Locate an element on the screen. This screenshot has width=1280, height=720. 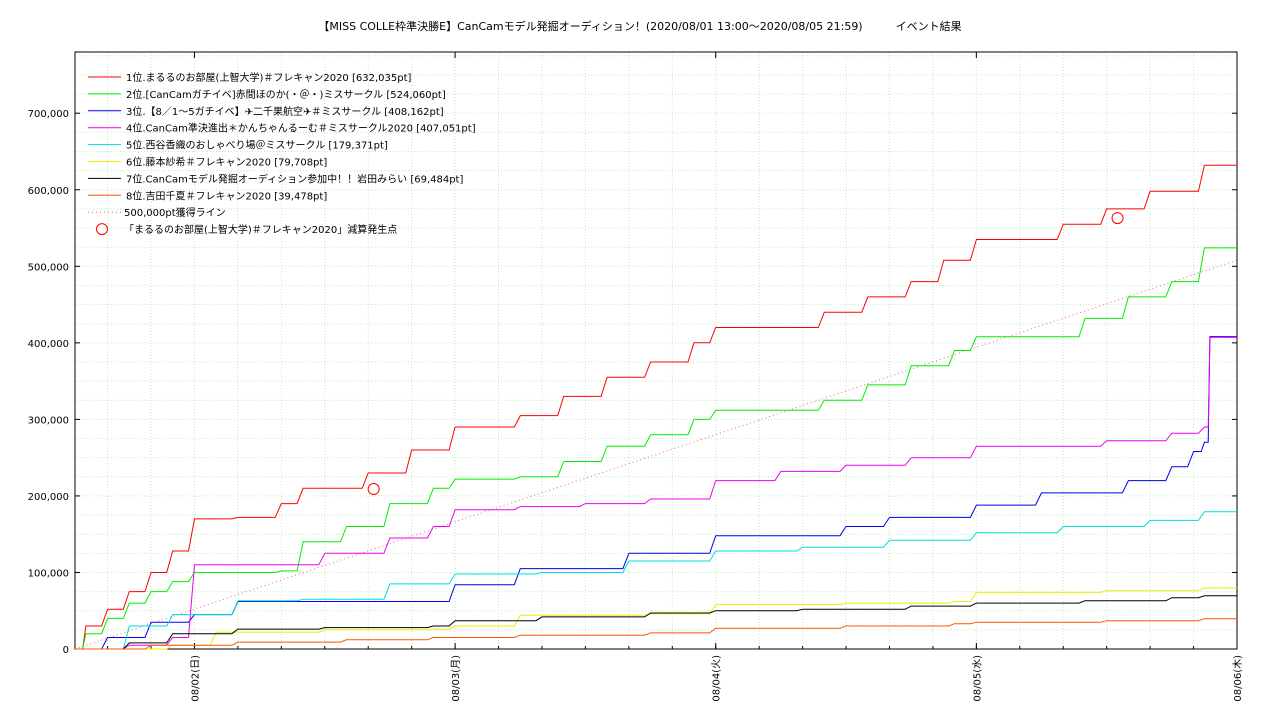
legend-entry-reference: 500,000pt獲得ライン is located at coordinates (175, 212).